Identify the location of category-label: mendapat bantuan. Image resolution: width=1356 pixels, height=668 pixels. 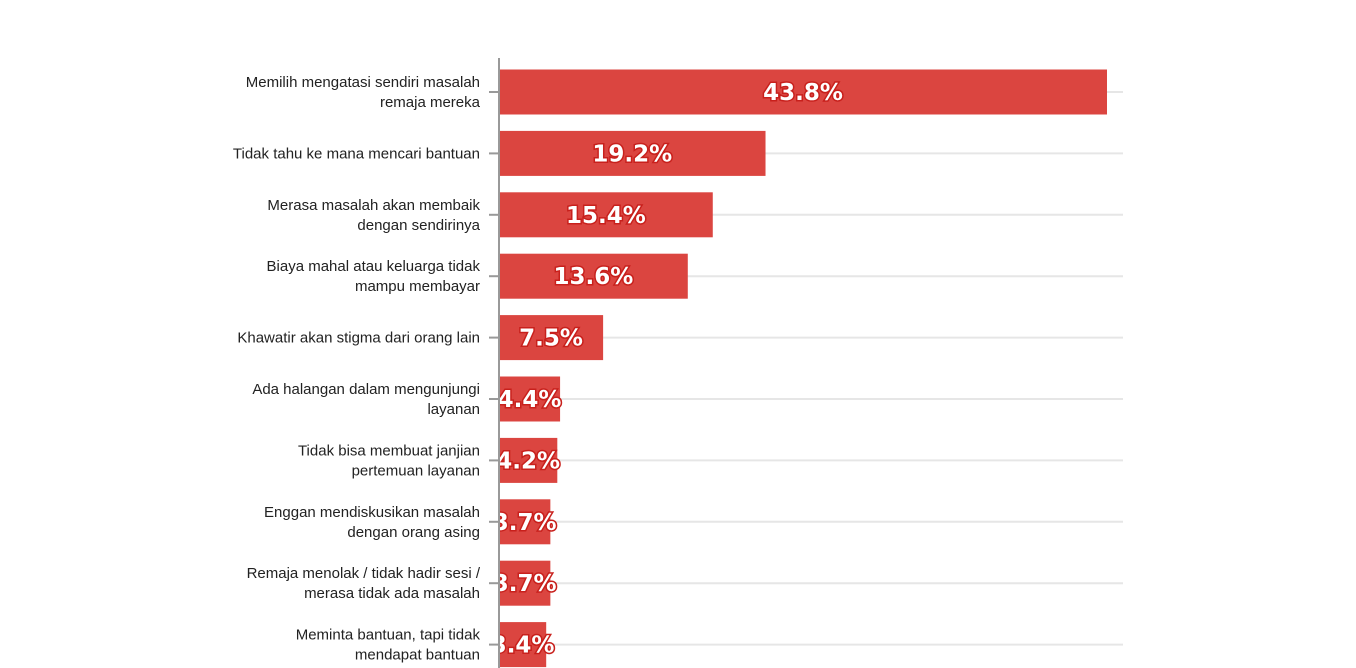
(417, 655).